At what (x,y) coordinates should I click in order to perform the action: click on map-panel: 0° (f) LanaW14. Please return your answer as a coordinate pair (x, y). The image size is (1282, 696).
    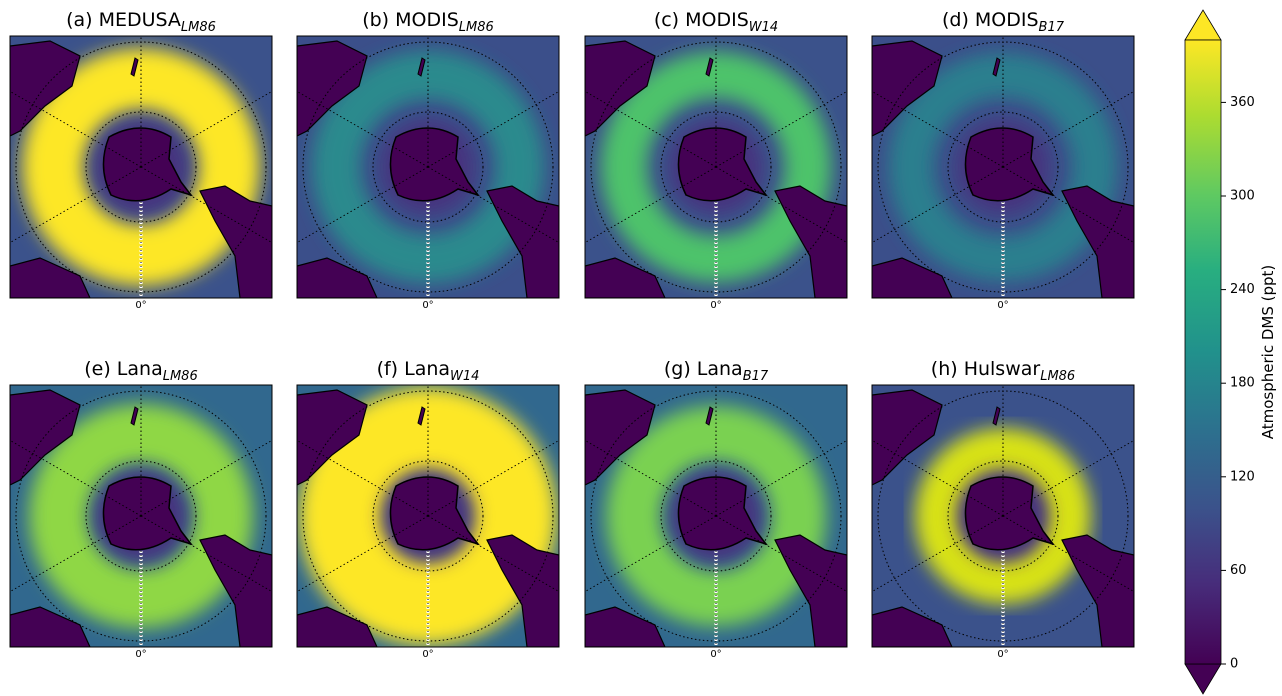
    Looking at the image, I should click on (428, 509).